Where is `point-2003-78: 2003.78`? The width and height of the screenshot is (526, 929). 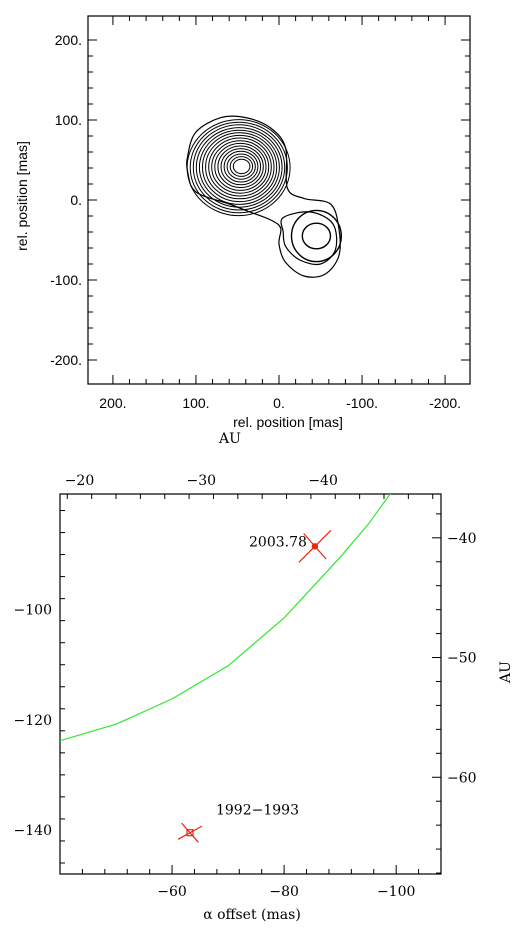 point-2003-78: 2003.78 is located at coordinates (290, 546).